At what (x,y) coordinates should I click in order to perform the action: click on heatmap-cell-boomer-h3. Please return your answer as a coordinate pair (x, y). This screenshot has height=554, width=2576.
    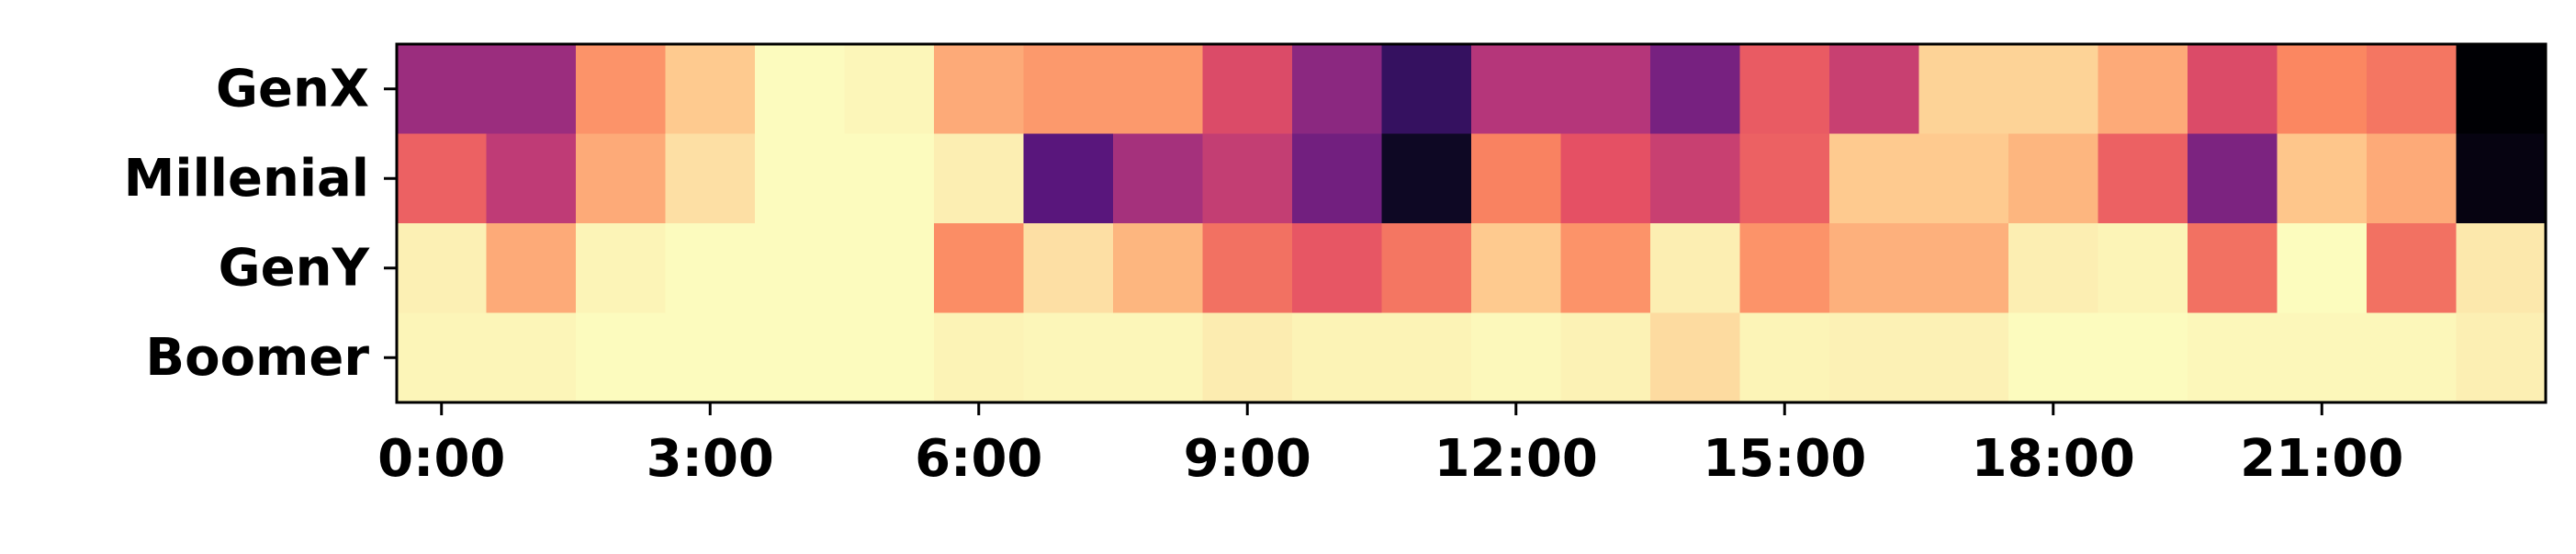
    Looking at the image, I should click on (710, 357).